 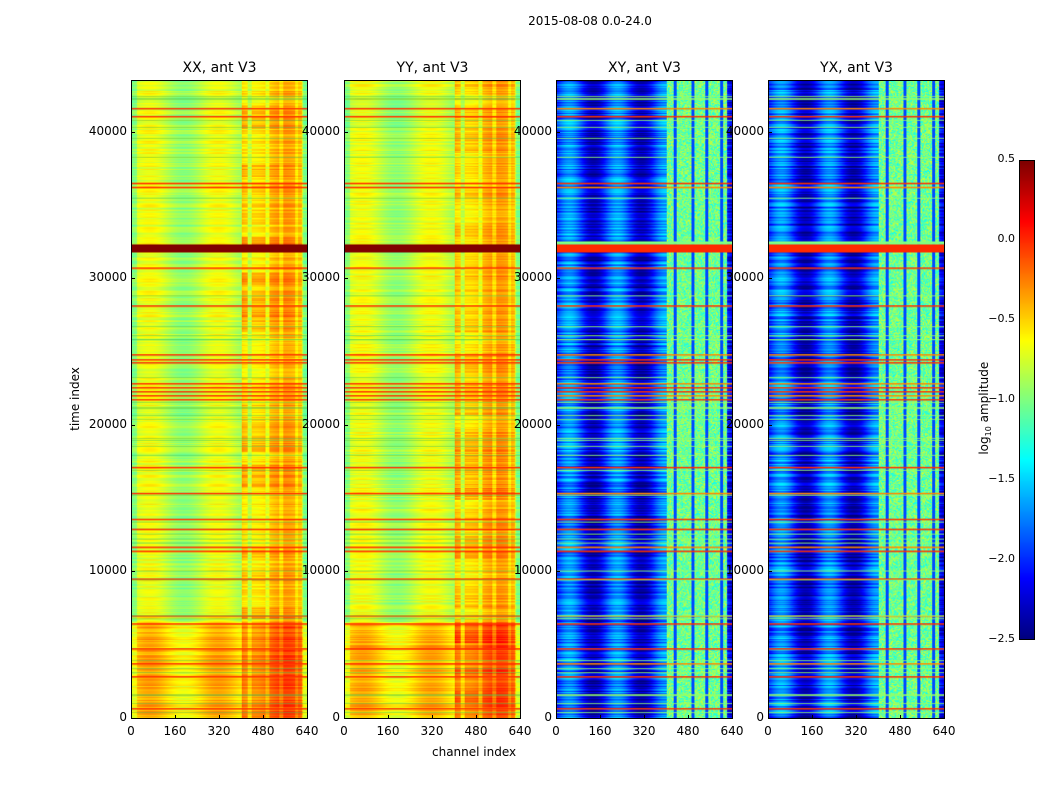 What do you see at coordinates (983, 394) in the screenshot?
I see `colorbar-label-rest: amplitude` at bounding box center [983, 394].